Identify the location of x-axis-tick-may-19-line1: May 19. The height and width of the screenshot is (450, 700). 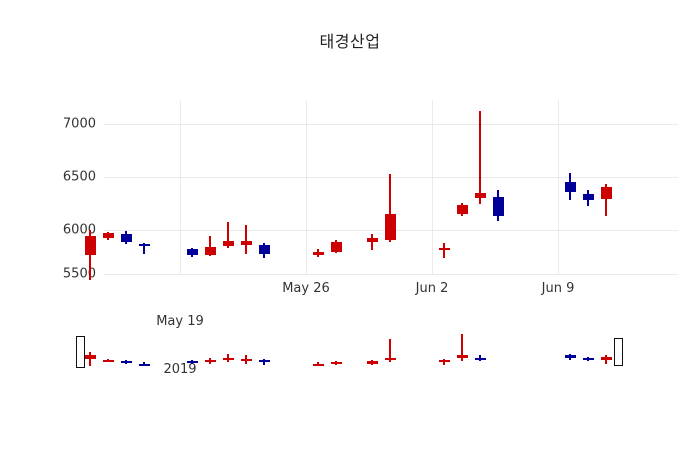
(180, 321).